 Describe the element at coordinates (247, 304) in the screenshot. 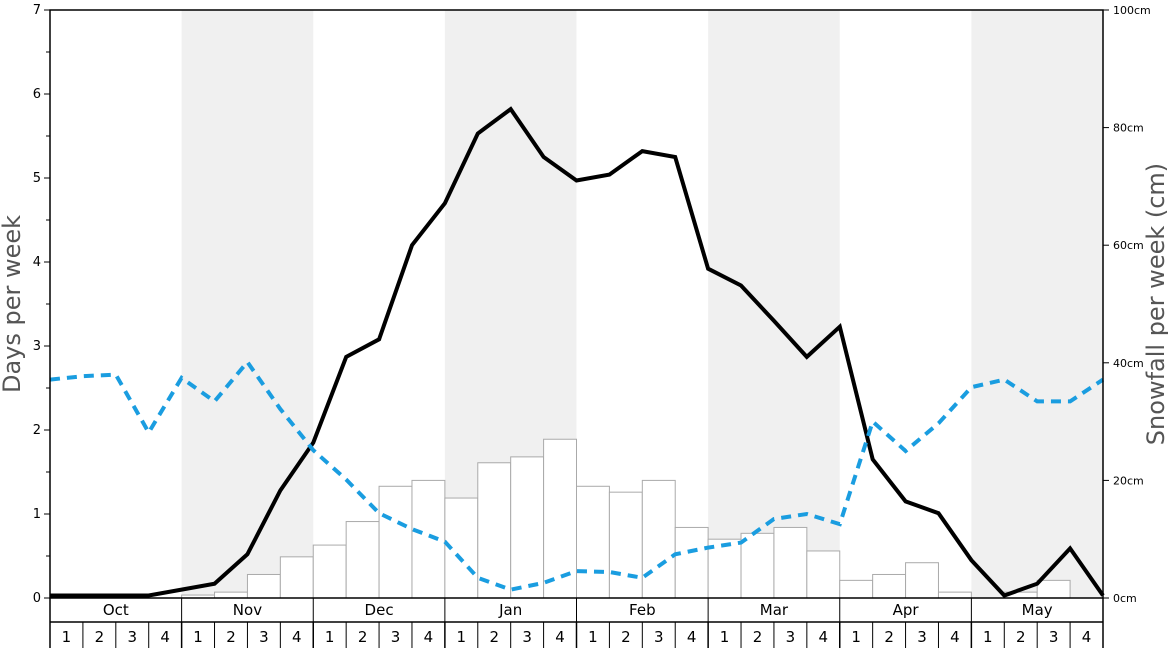

I see `month-shade-nov` at that location.